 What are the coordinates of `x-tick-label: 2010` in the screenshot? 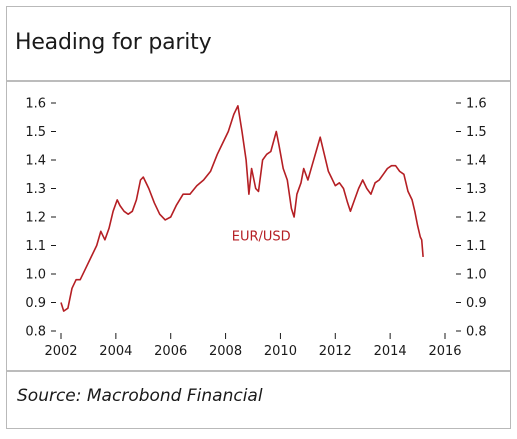 It's located at (280, 351).